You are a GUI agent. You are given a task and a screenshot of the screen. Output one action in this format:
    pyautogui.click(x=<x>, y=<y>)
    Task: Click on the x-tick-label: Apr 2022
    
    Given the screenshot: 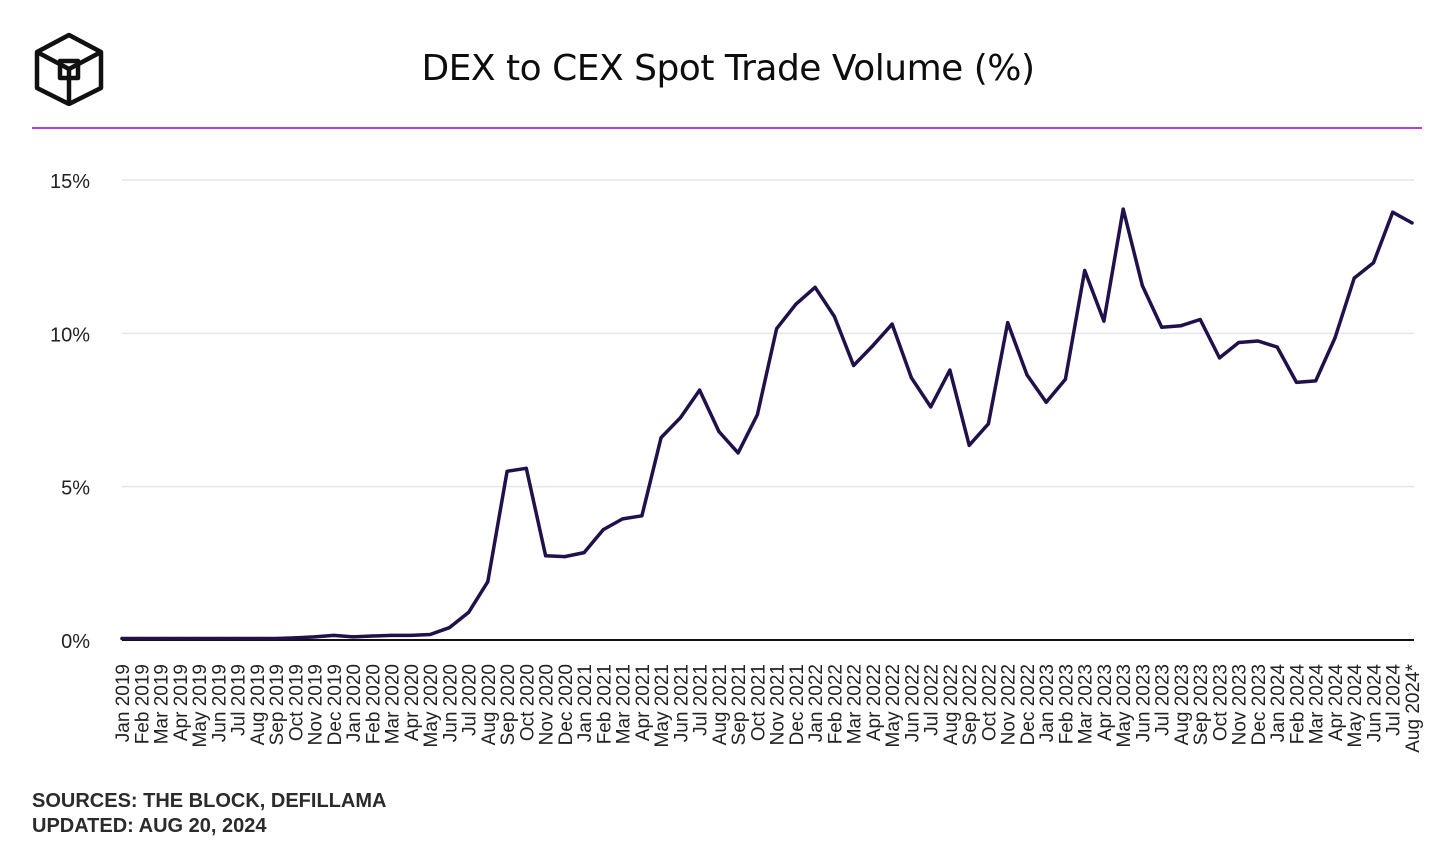 What is the action you would take?
    pyautogui.click(x=874, y=702)
    